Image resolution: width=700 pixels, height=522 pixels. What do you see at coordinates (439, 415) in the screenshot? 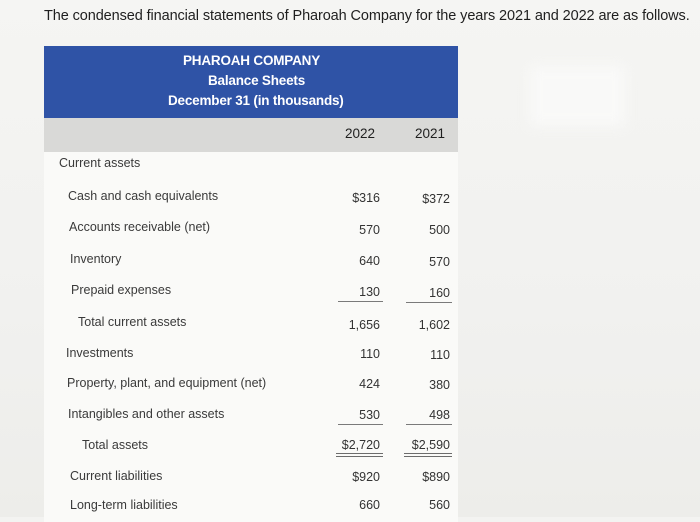
I see `value-intangibles-2021: 498` at bounding box center [439, 415].